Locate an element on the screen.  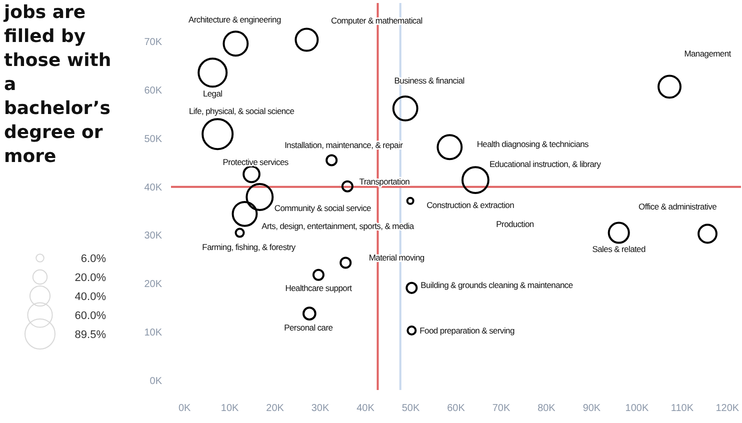
y-tick-label: 70K is located at coordinates (153, 42).